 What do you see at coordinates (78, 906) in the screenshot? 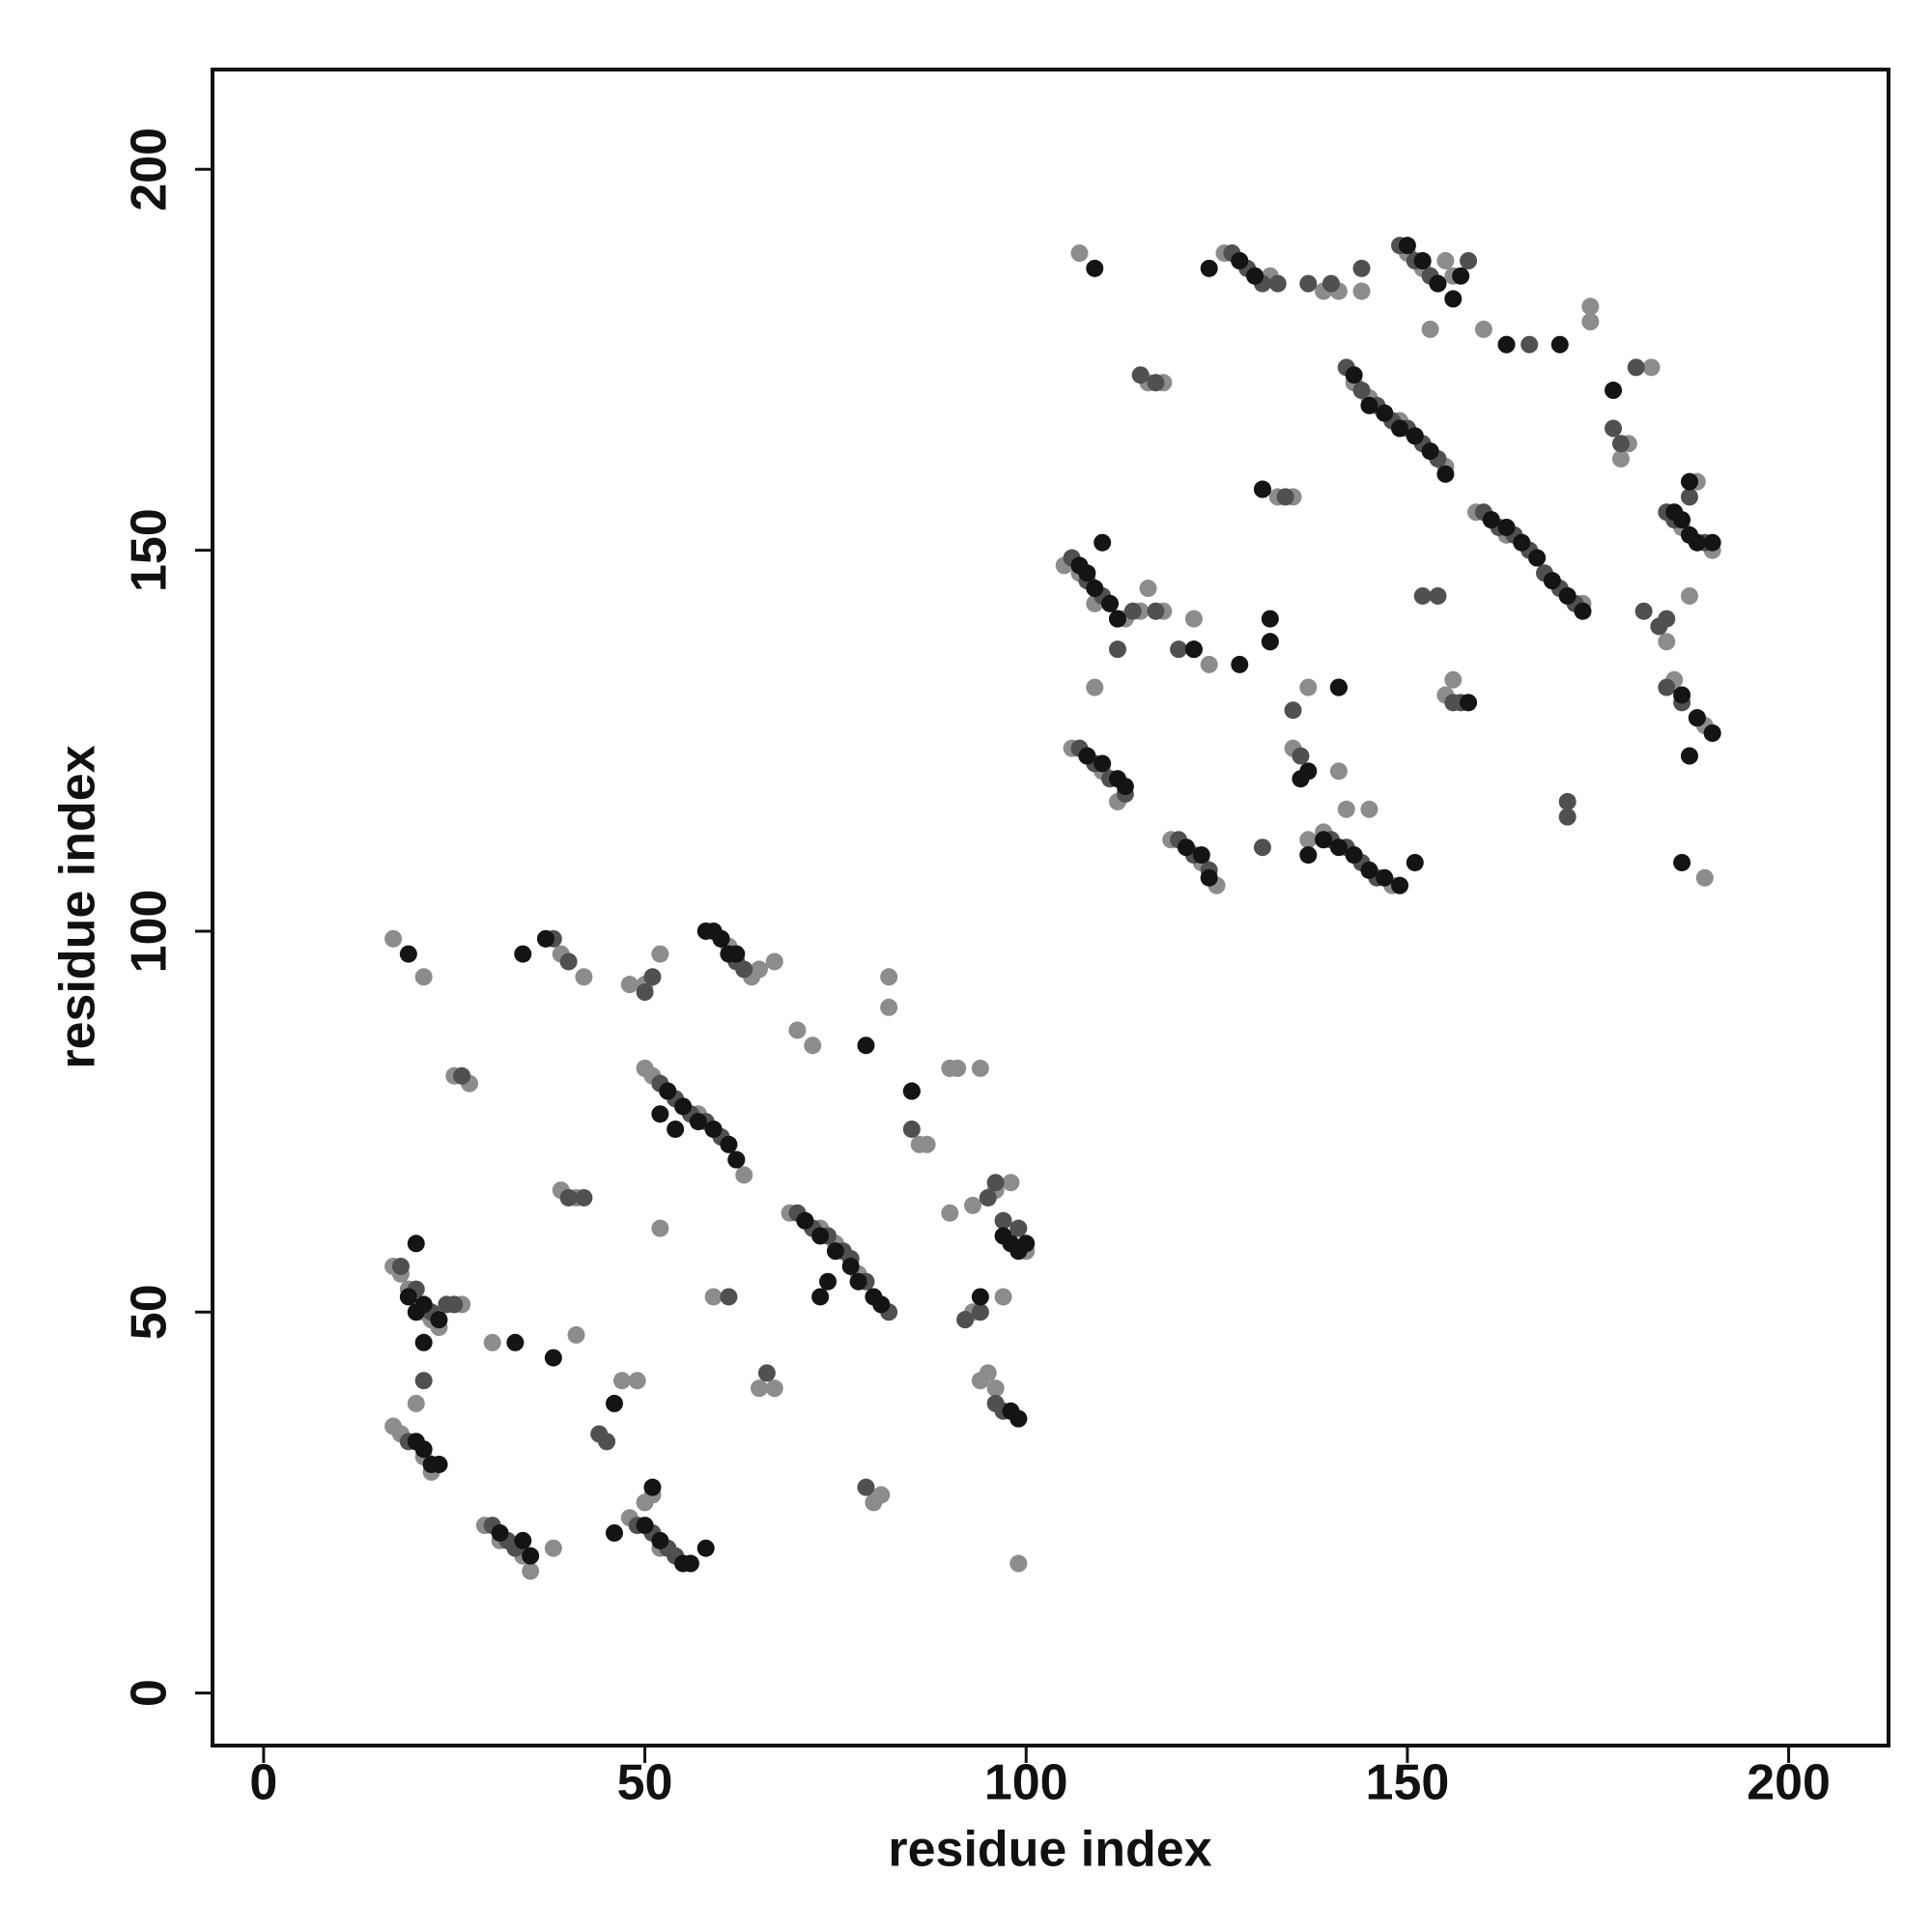
I see `y-axis-title: residue index` at bounding box center [78, 906].